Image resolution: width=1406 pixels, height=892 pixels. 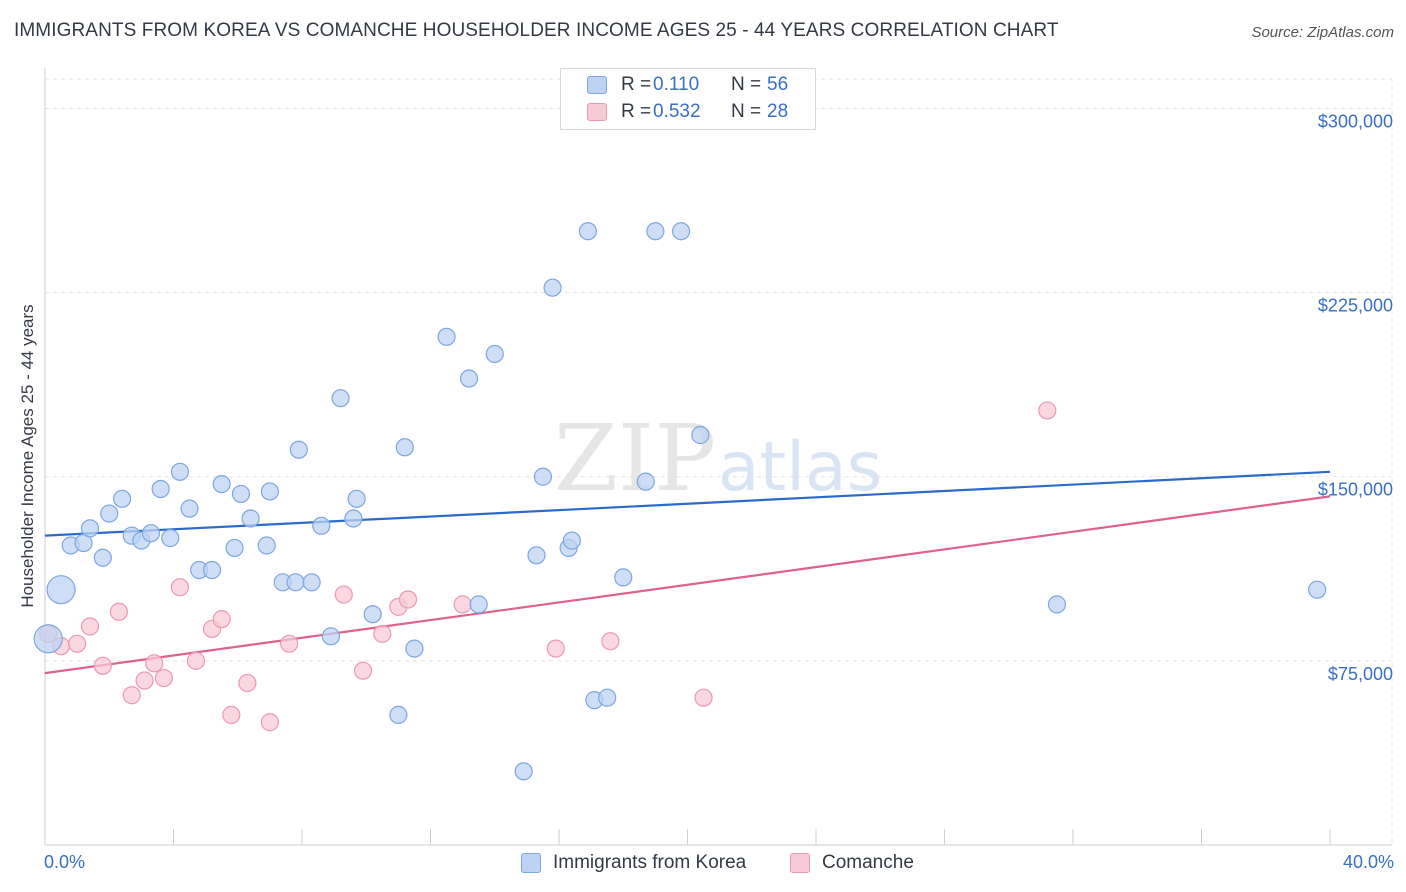 I want to click on trend-line-korea, so click(x=687, y=503).